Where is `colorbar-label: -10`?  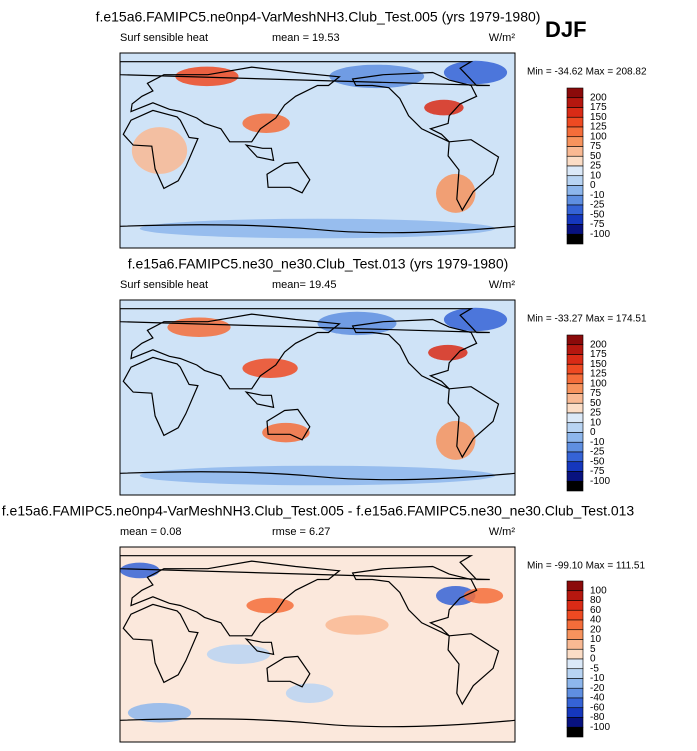 colorbar-label: -10 is located at coordinates (597, 678).